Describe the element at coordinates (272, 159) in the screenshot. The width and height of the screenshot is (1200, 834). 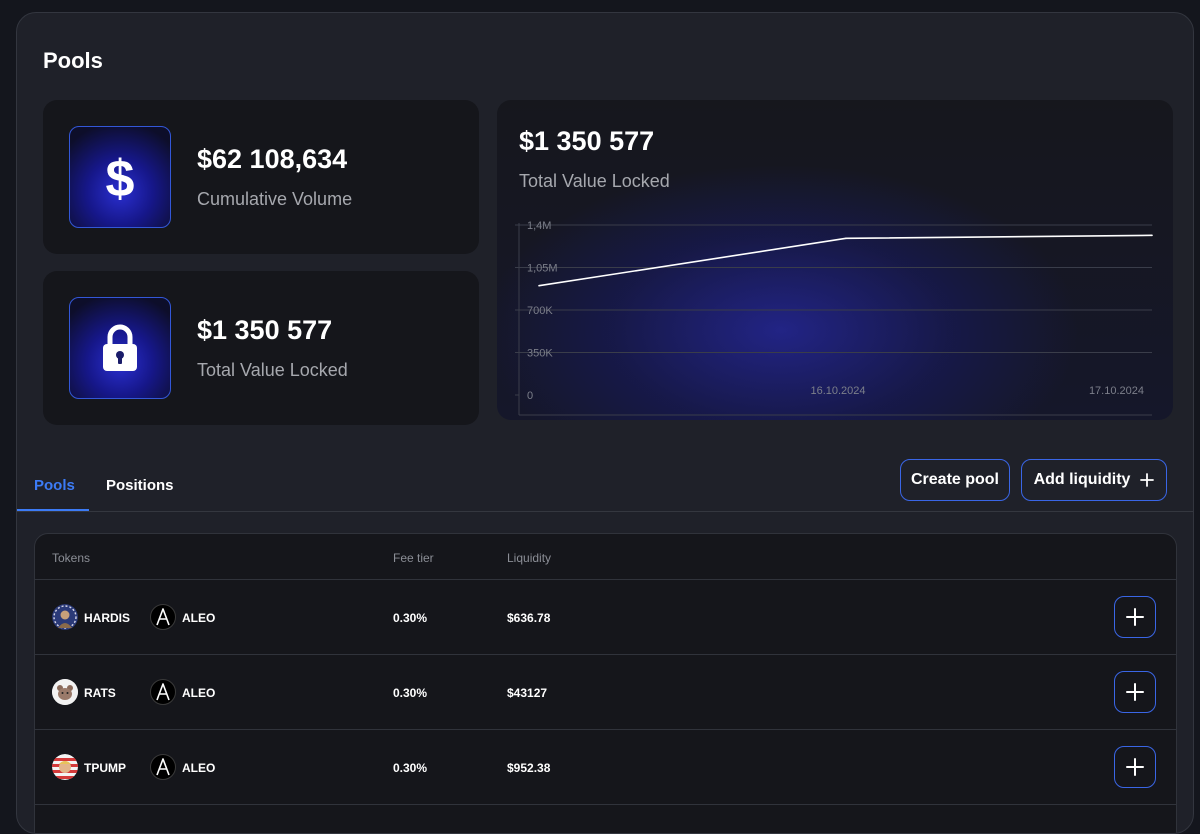
I see `cumulative-volume-value: $62 108,634` at that location.